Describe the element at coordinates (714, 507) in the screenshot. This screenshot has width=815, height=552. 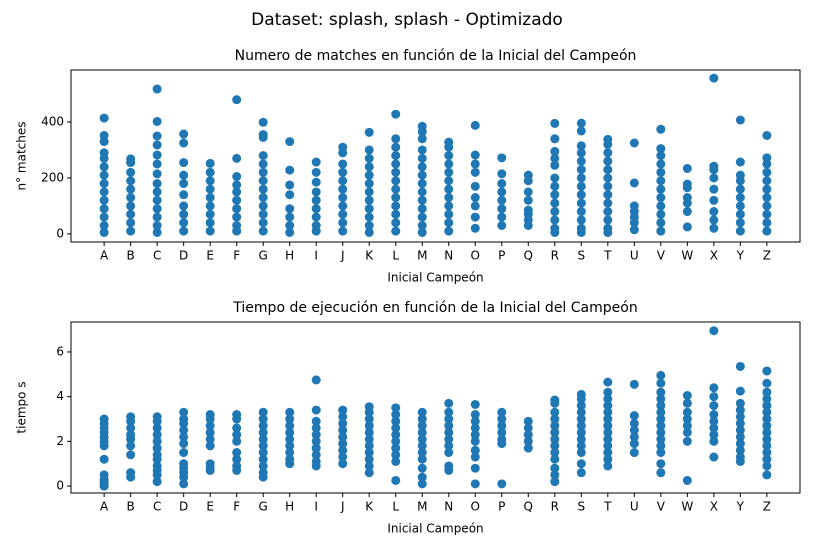
I see `x-tick-label: X` at that location.